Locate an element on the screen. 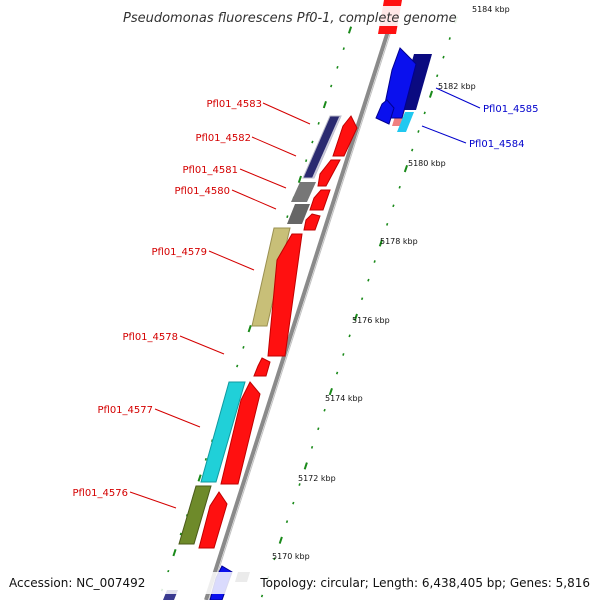 The height and width of the screenshot is (600, 600). scale-label-5184: 5184 kbp is located at coordinates (491, 9).